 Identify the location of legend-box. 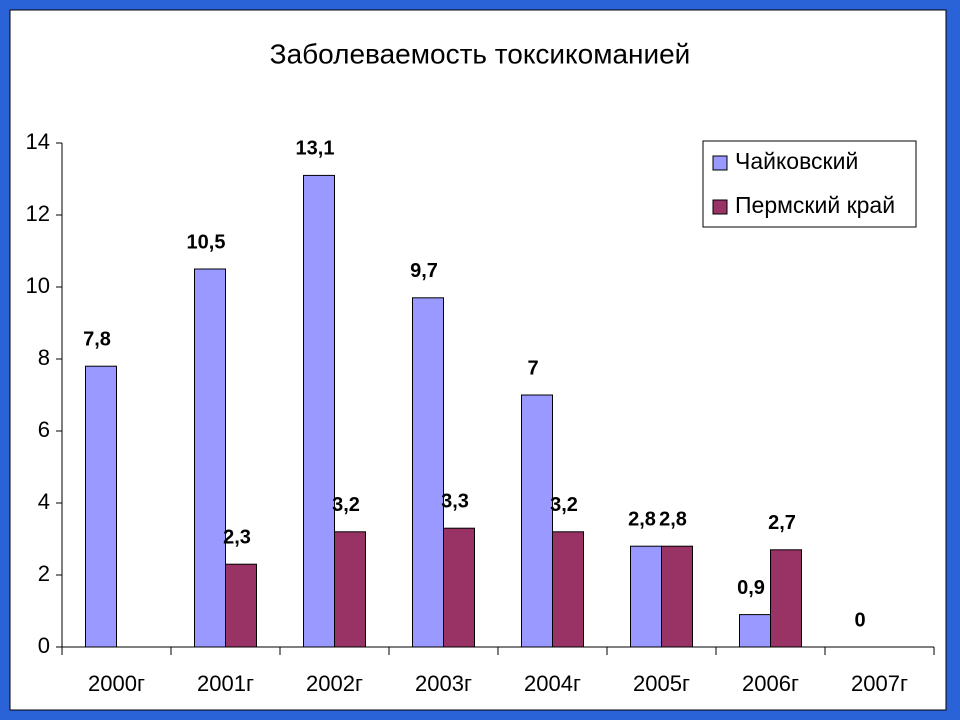
(809, 184).